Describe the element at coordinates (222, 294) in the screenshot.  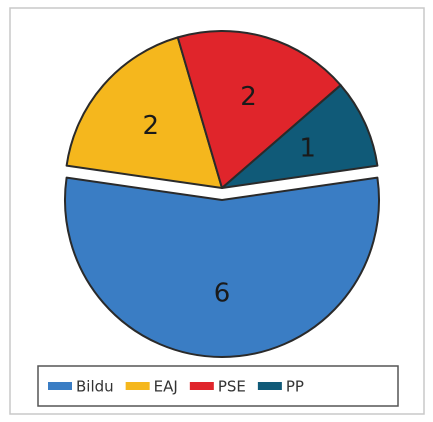
I see `data-label: 6` at that location.